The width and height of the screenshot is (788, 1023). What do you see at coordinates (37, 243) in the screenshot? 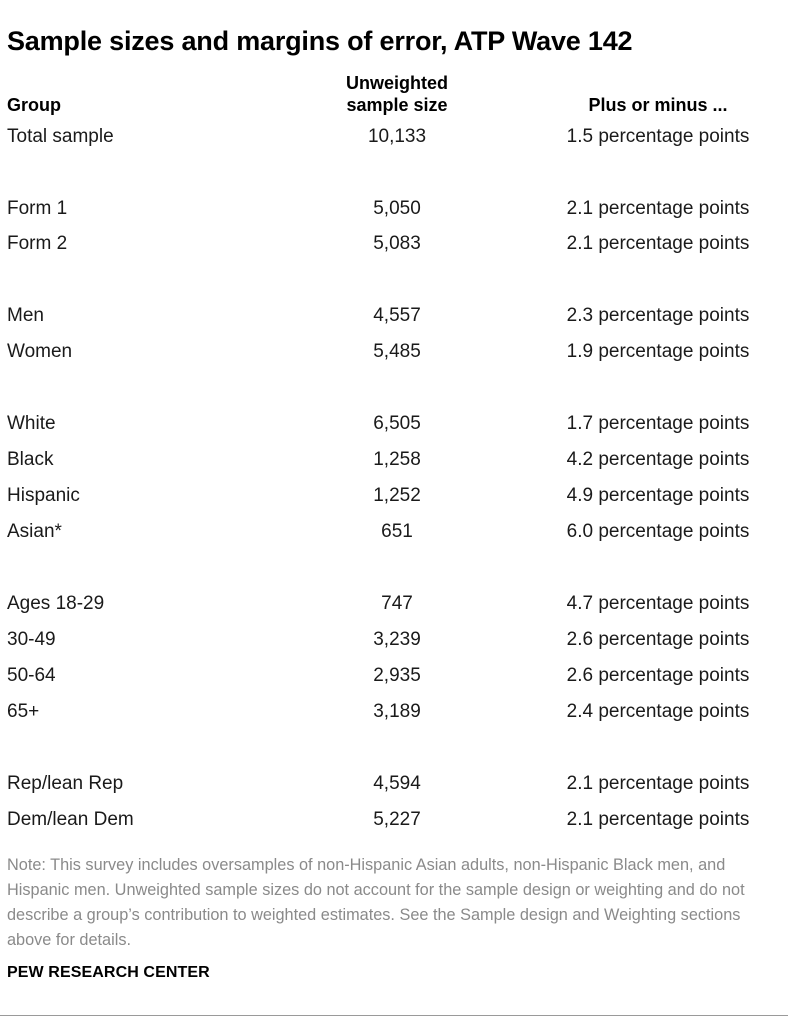
I see `group-cell: Form 2` at bounding box center [37, 243].